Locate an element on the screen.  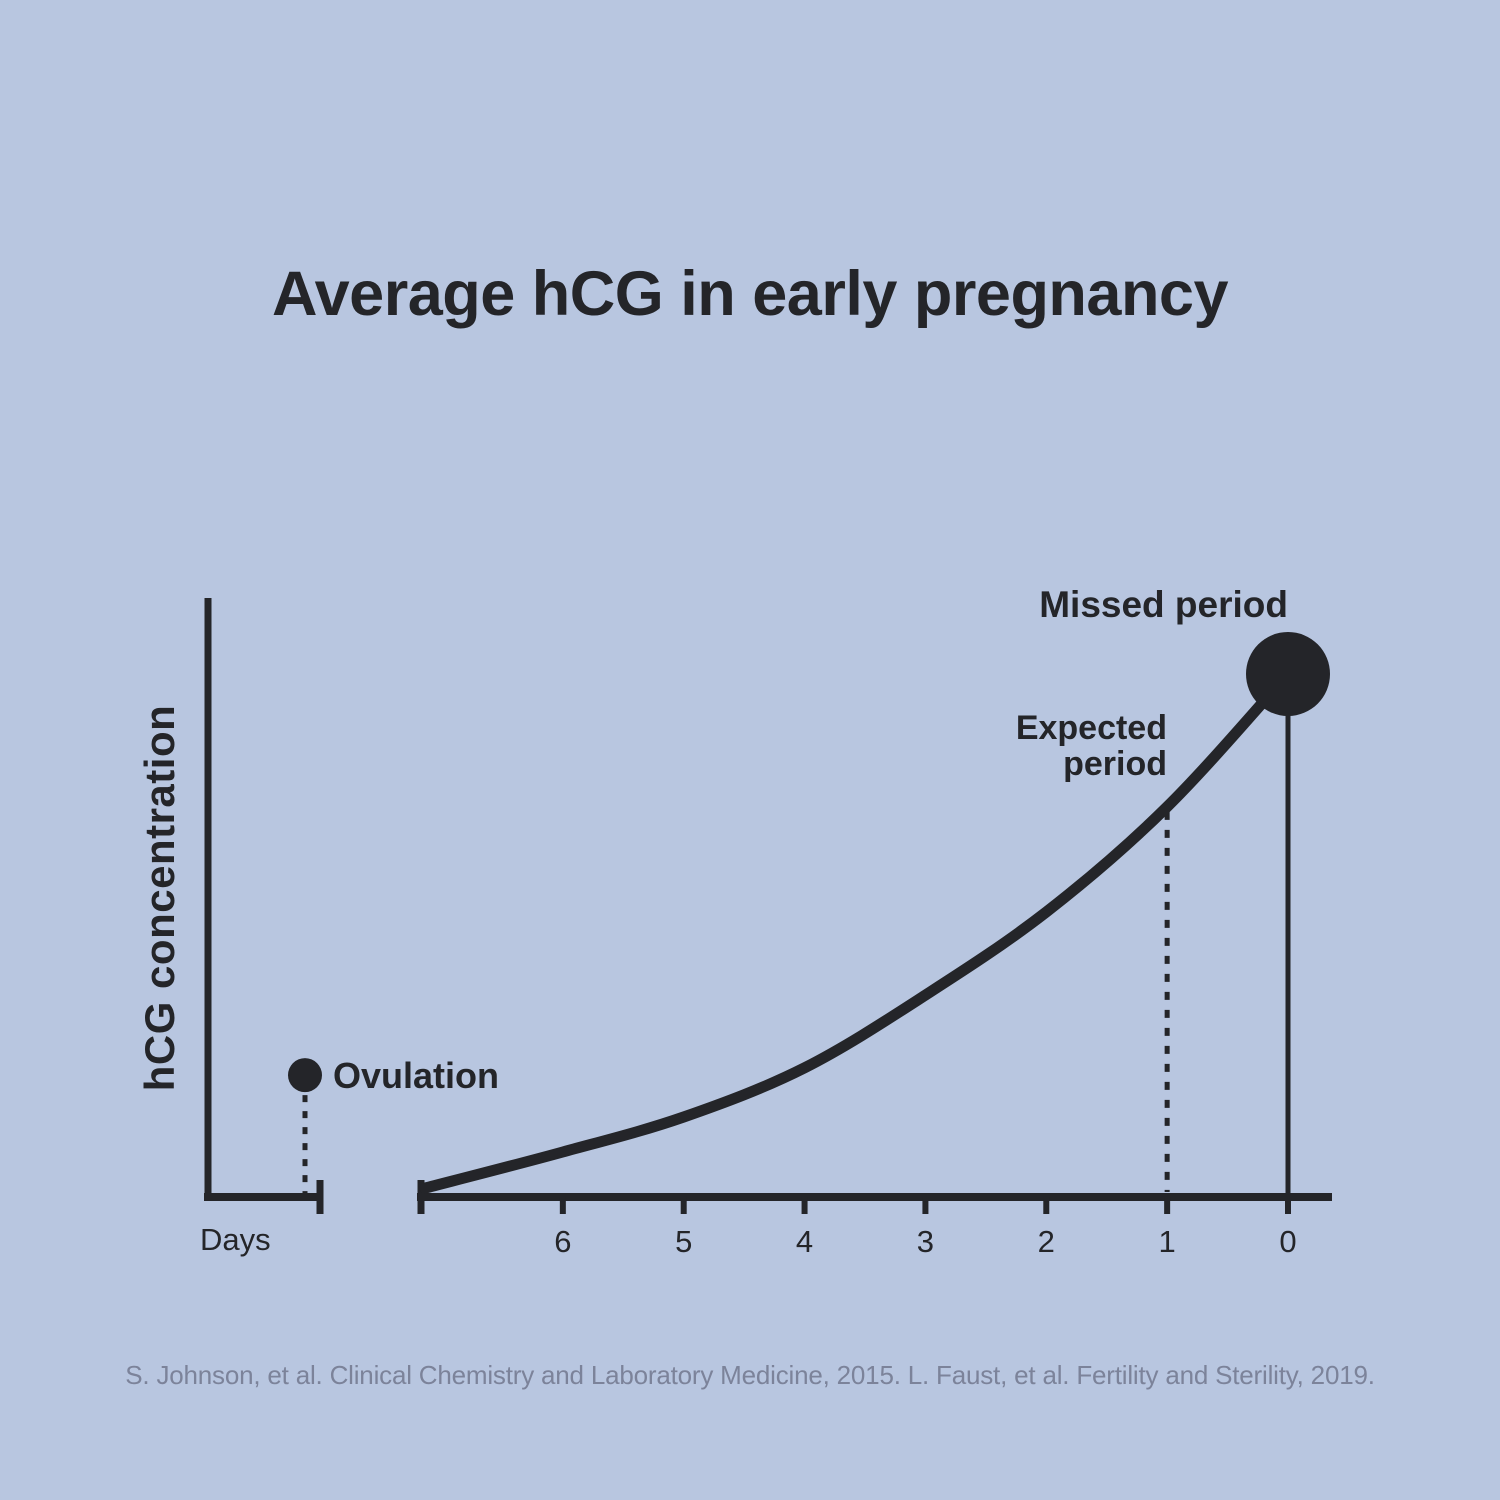
ovulation-dot is located at coordinates (305, 1075).